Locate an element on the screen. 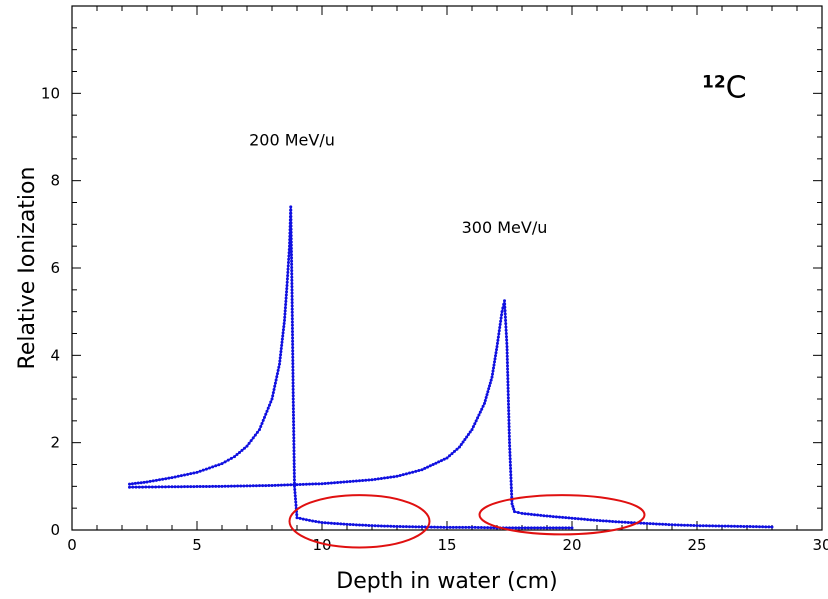 This screenshot has height=599, width=828. x-tick-label: 25 is located at coordinates (696, 545).